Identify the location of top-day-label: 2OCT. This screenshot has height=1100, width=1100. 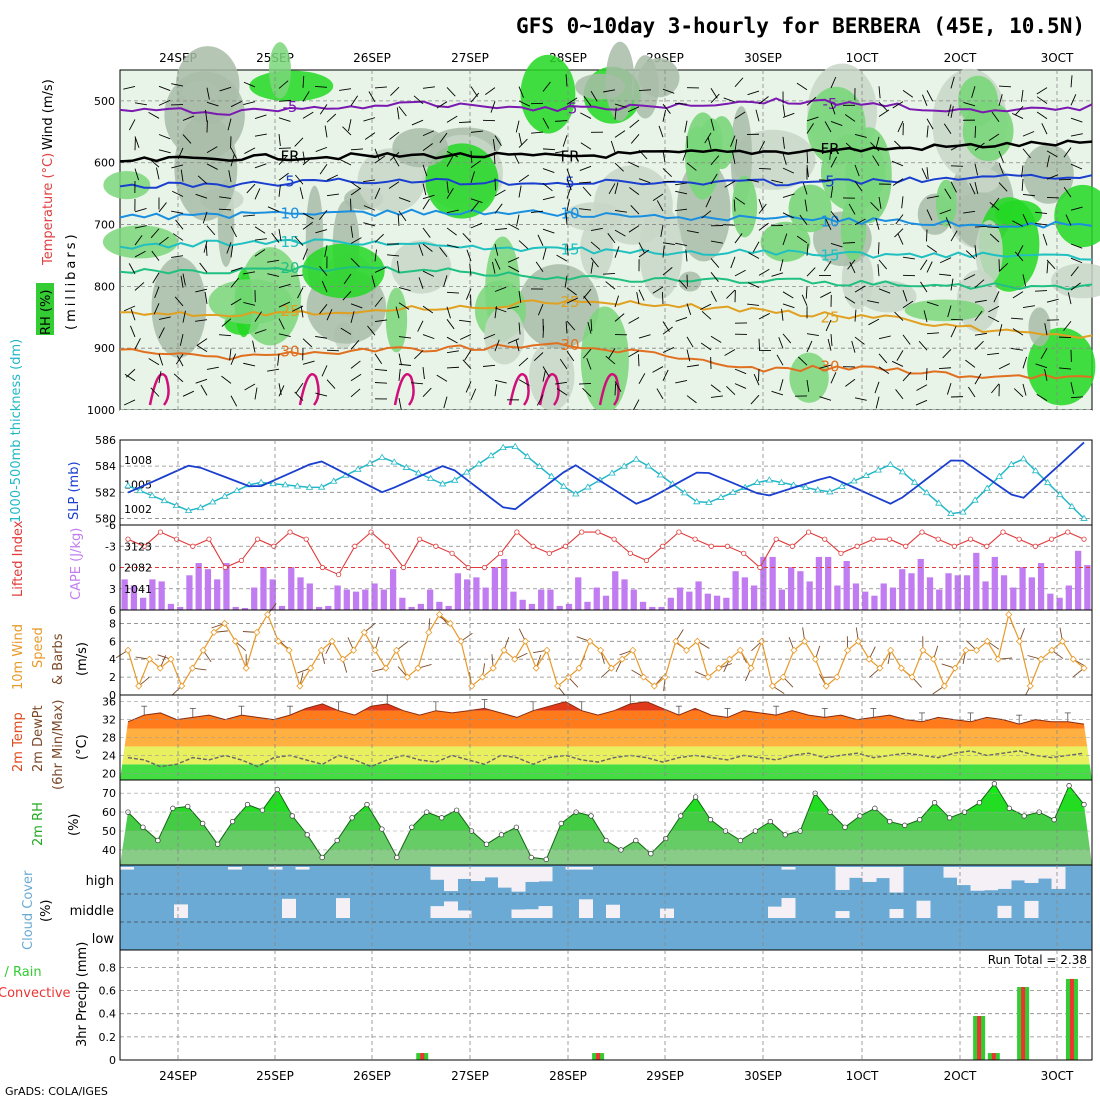
(960, 58).